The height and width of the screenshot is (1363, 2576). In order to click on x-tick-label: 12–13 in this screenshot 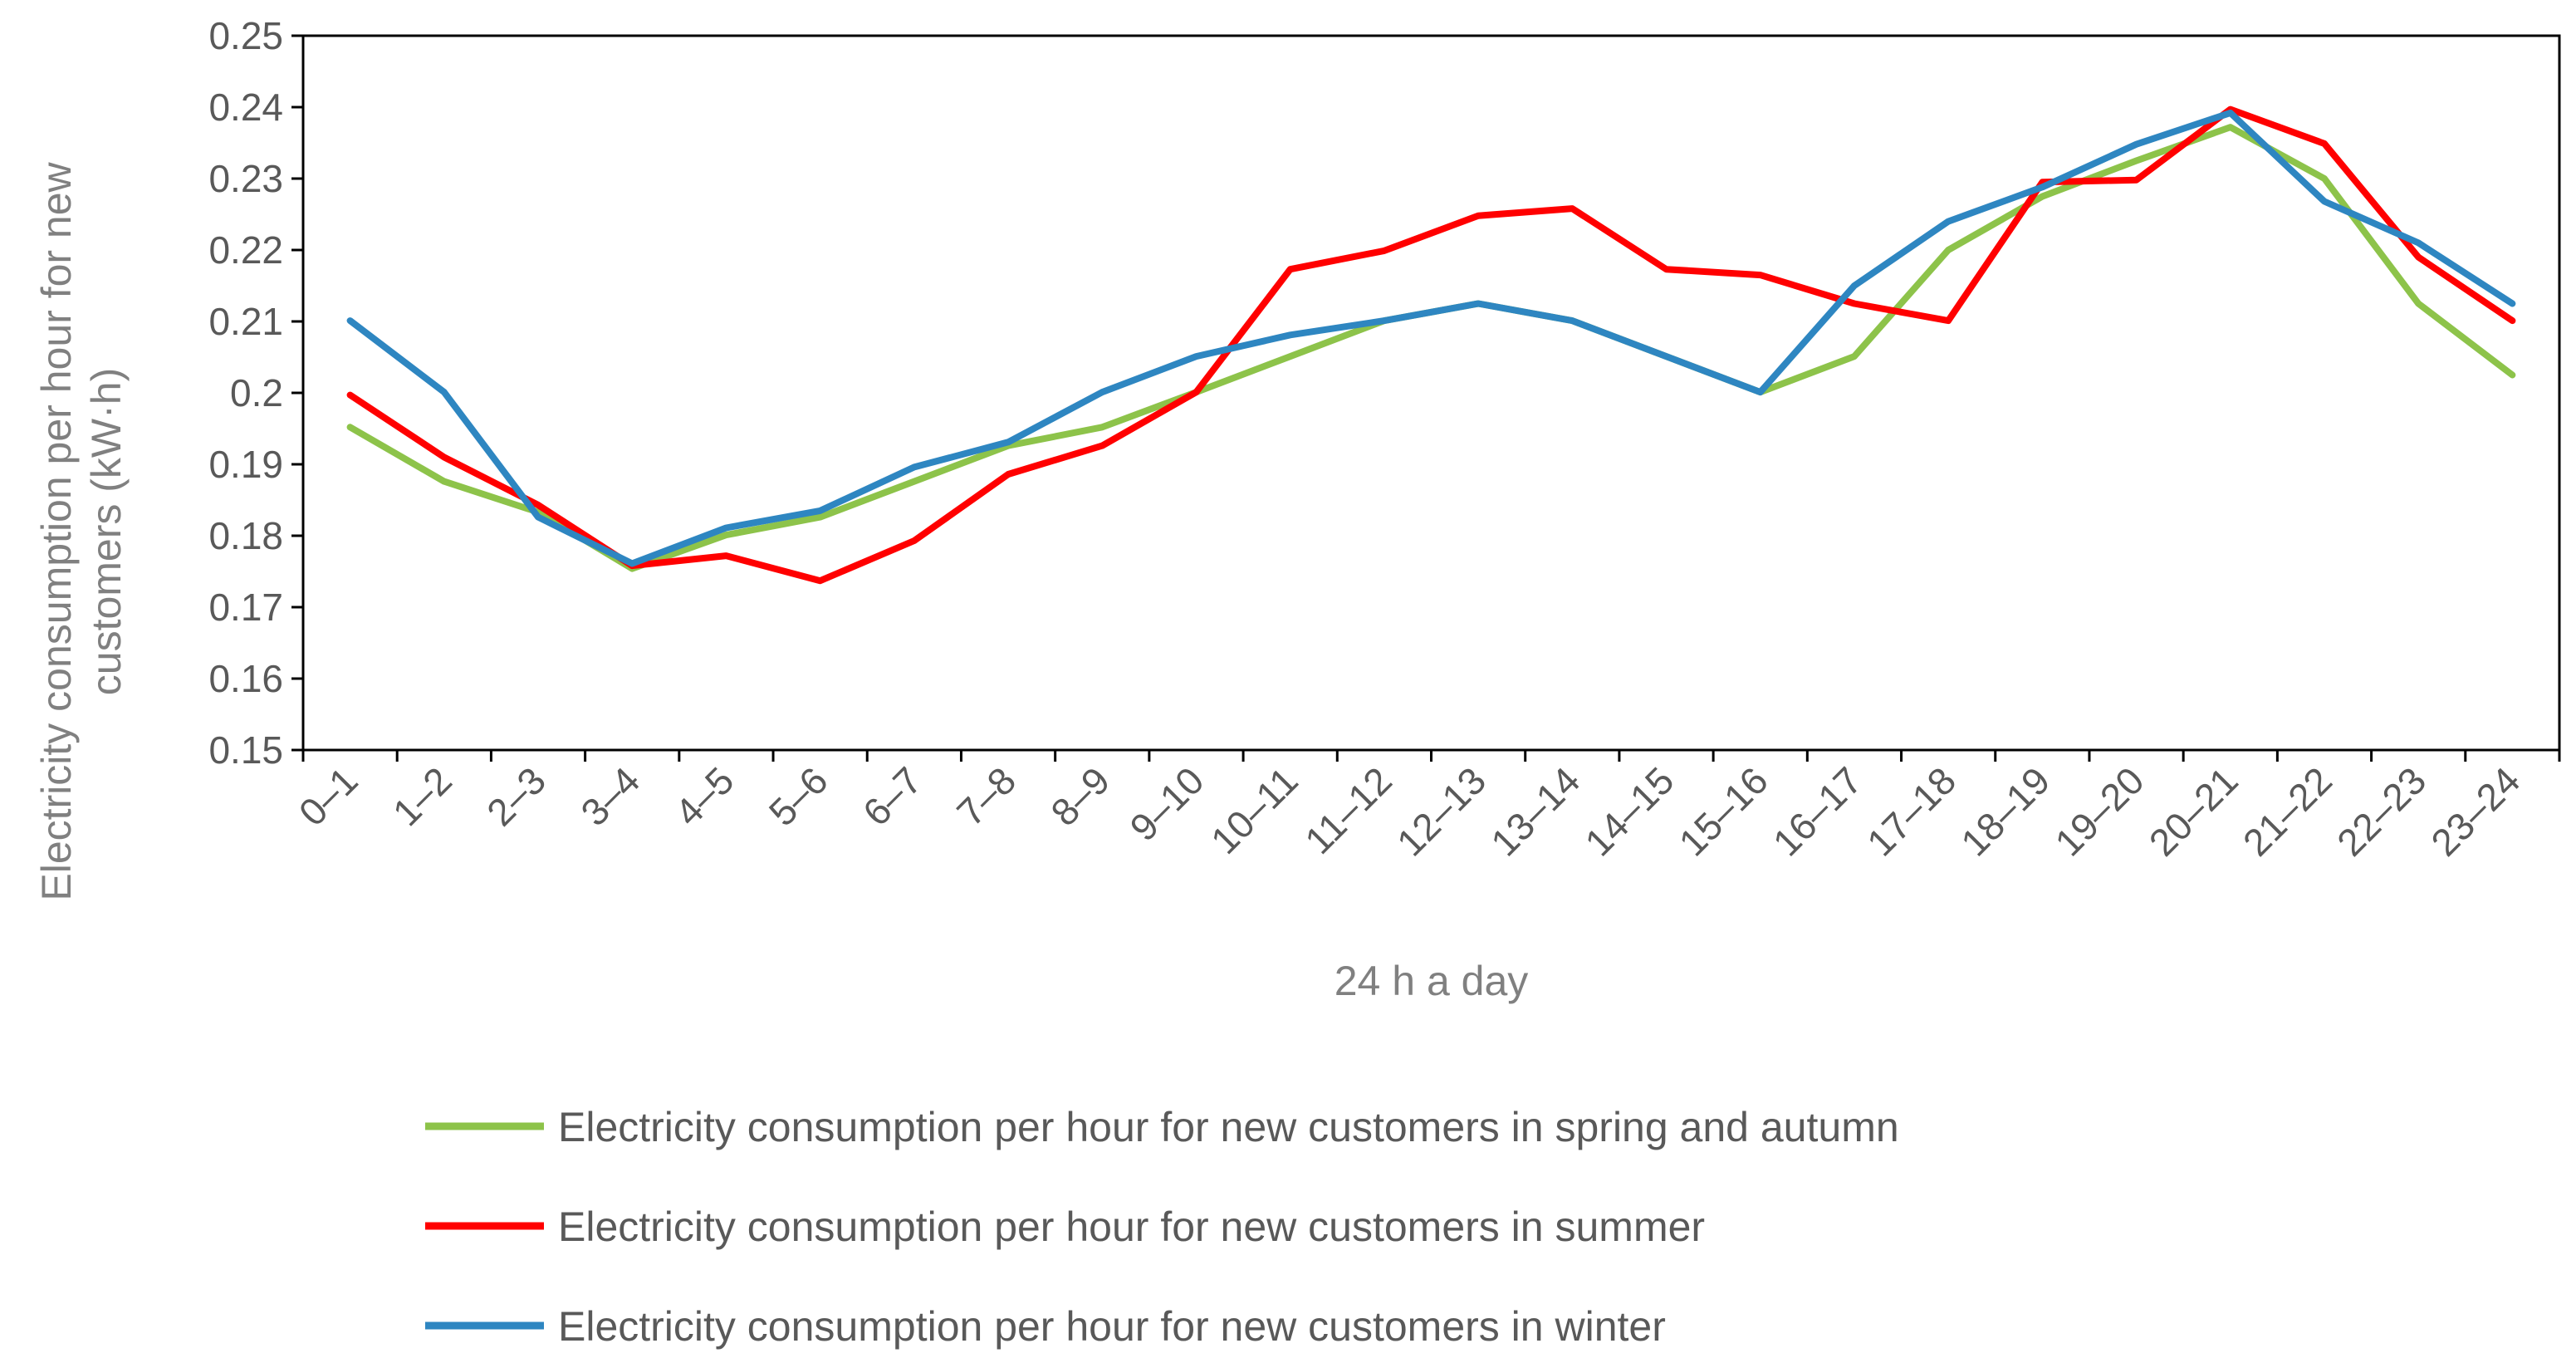, I will do `click(1441, 811)`.